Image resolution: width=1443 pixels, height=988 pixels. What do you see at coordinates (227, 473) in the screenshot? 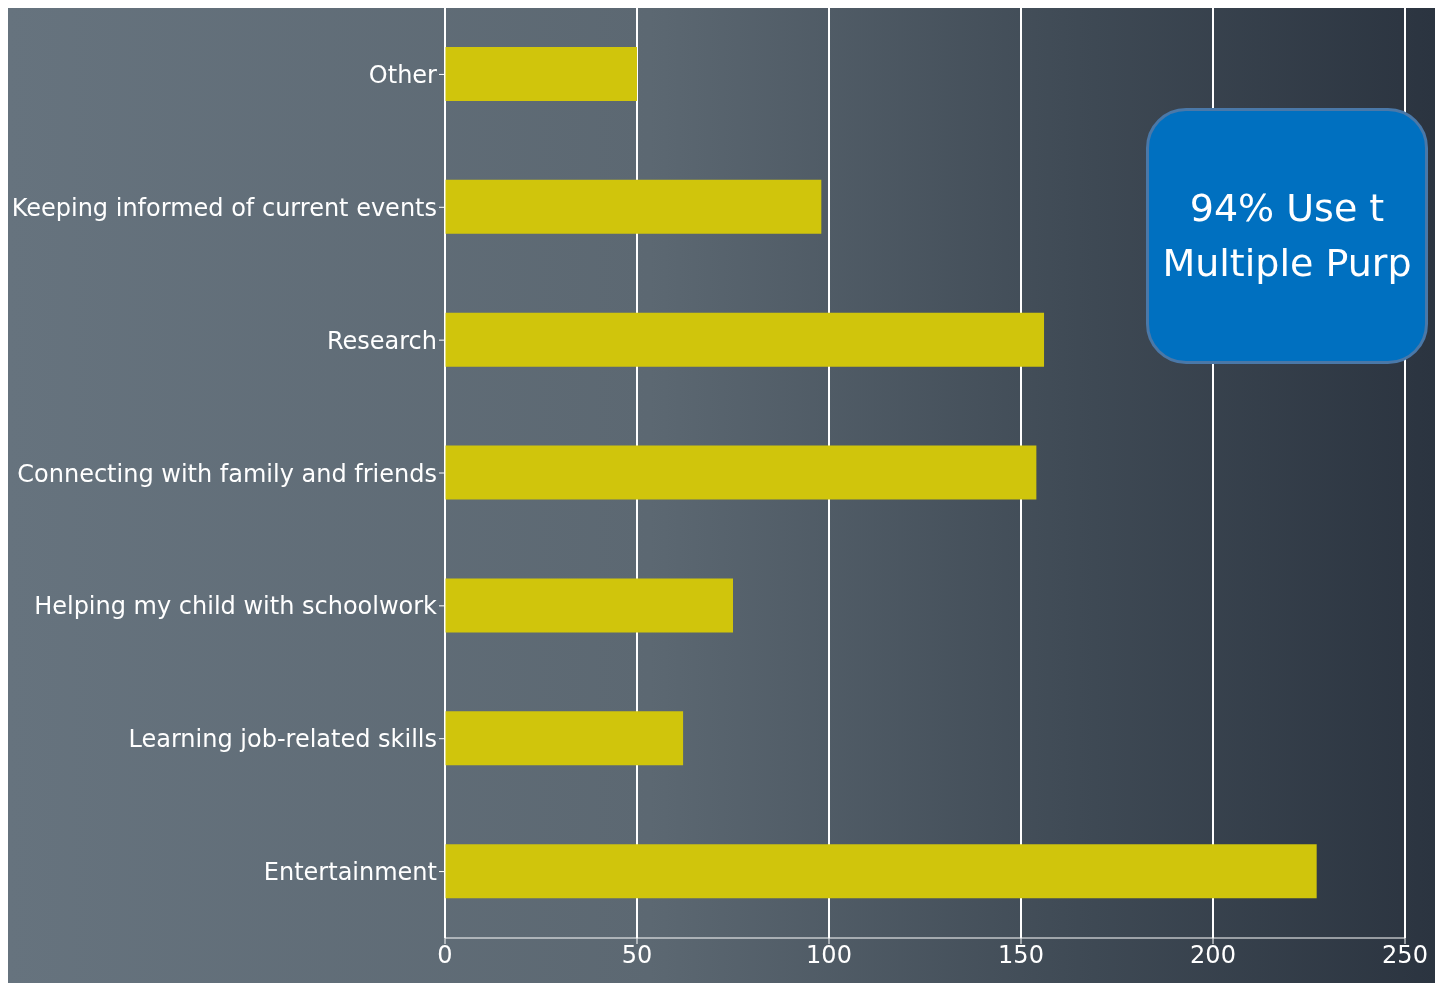
I see `y-tick-label: Connecting with family and friends` at bounding box center [227, 473].